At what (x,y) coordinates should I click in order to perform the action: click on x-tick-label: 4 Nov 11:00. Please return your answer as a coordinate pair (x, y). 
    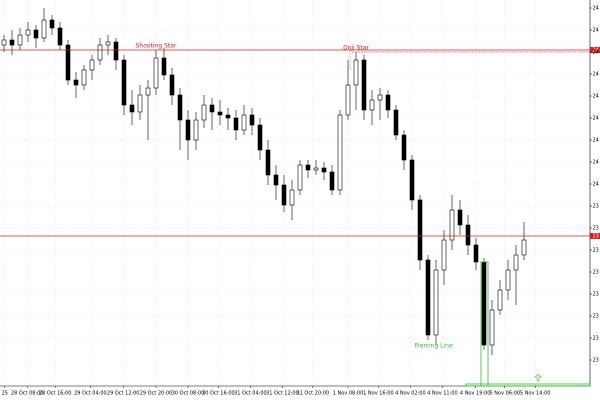
    Looking at the image, I should click on (442, 394).